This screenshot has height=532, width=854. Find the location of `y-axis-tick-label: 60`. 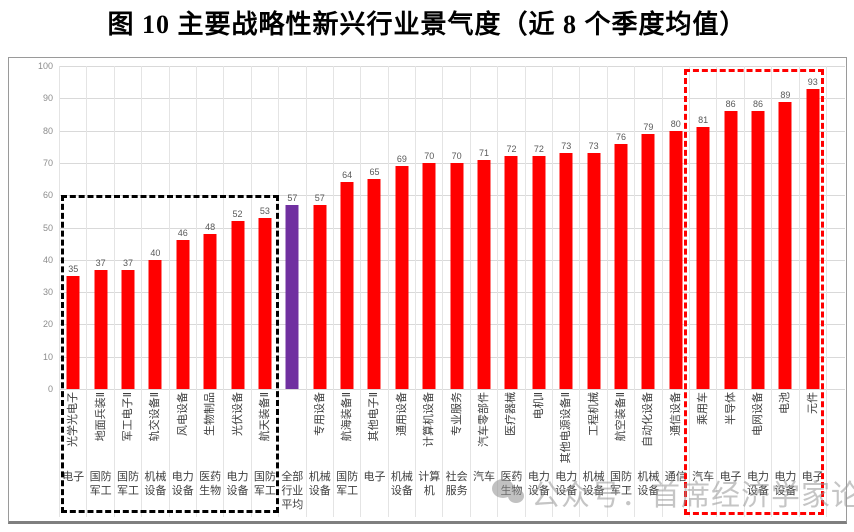

y-axis-tick-label: 60 is located at coordinates (47, 195).